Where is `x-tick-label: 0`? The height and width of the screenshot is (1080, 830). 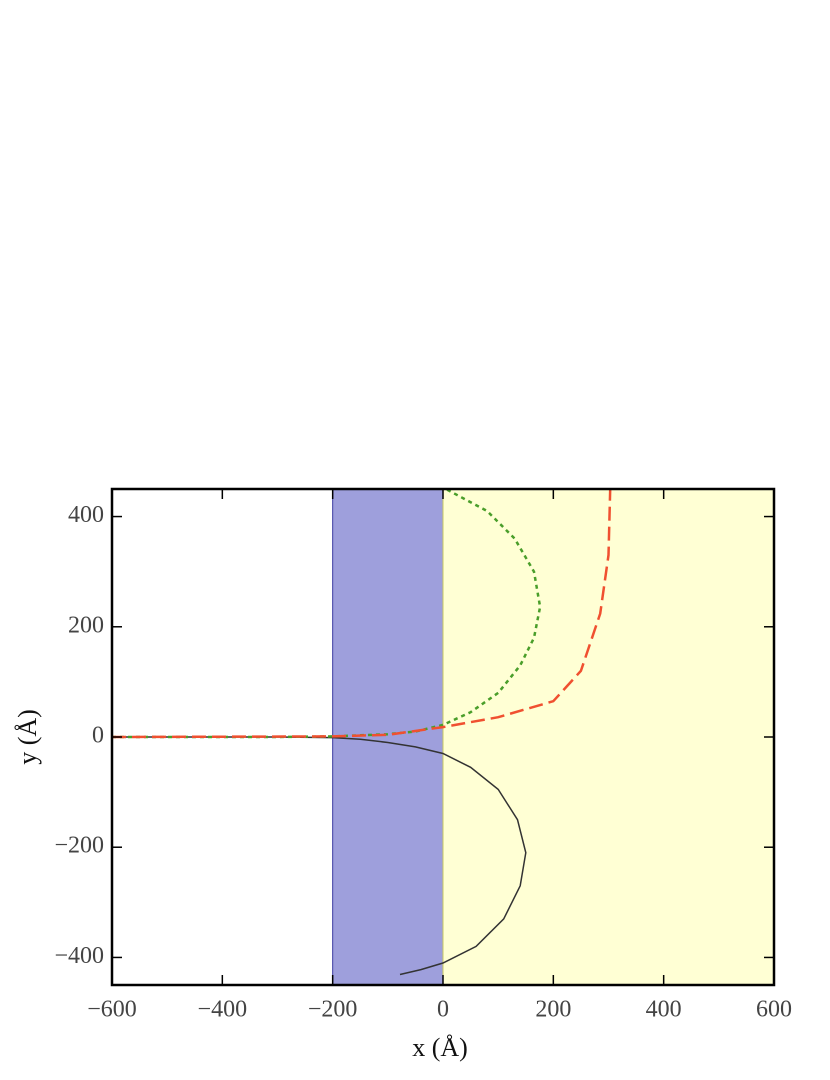 x-tick-label: 0 is located at coordinates (443, 1010).